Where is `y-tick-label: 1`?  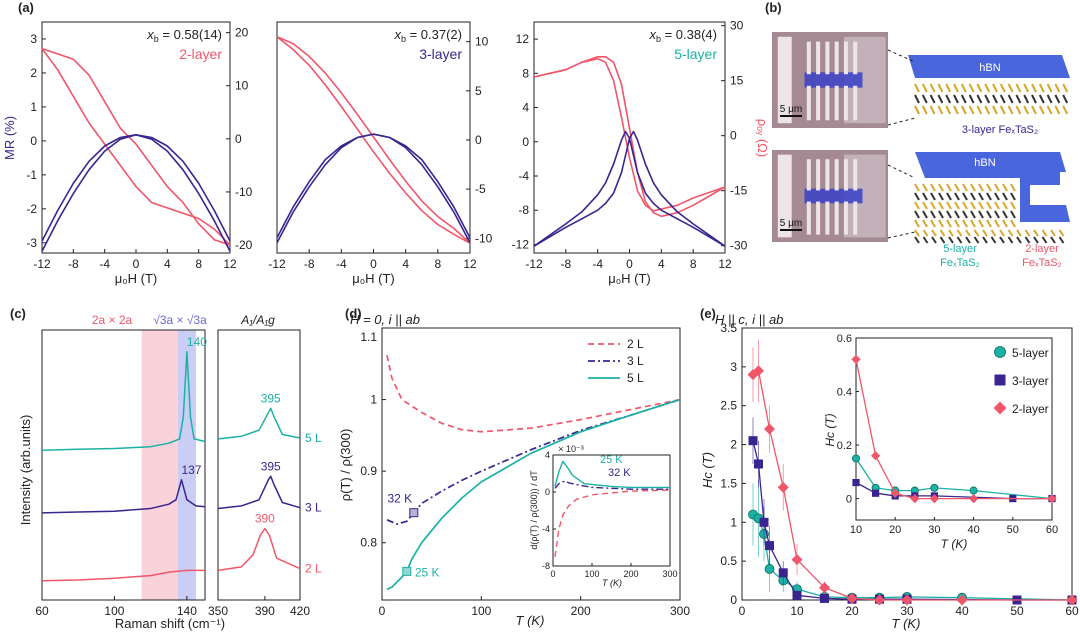
y-tick-label: 1 is located at coordinates (733, 522).